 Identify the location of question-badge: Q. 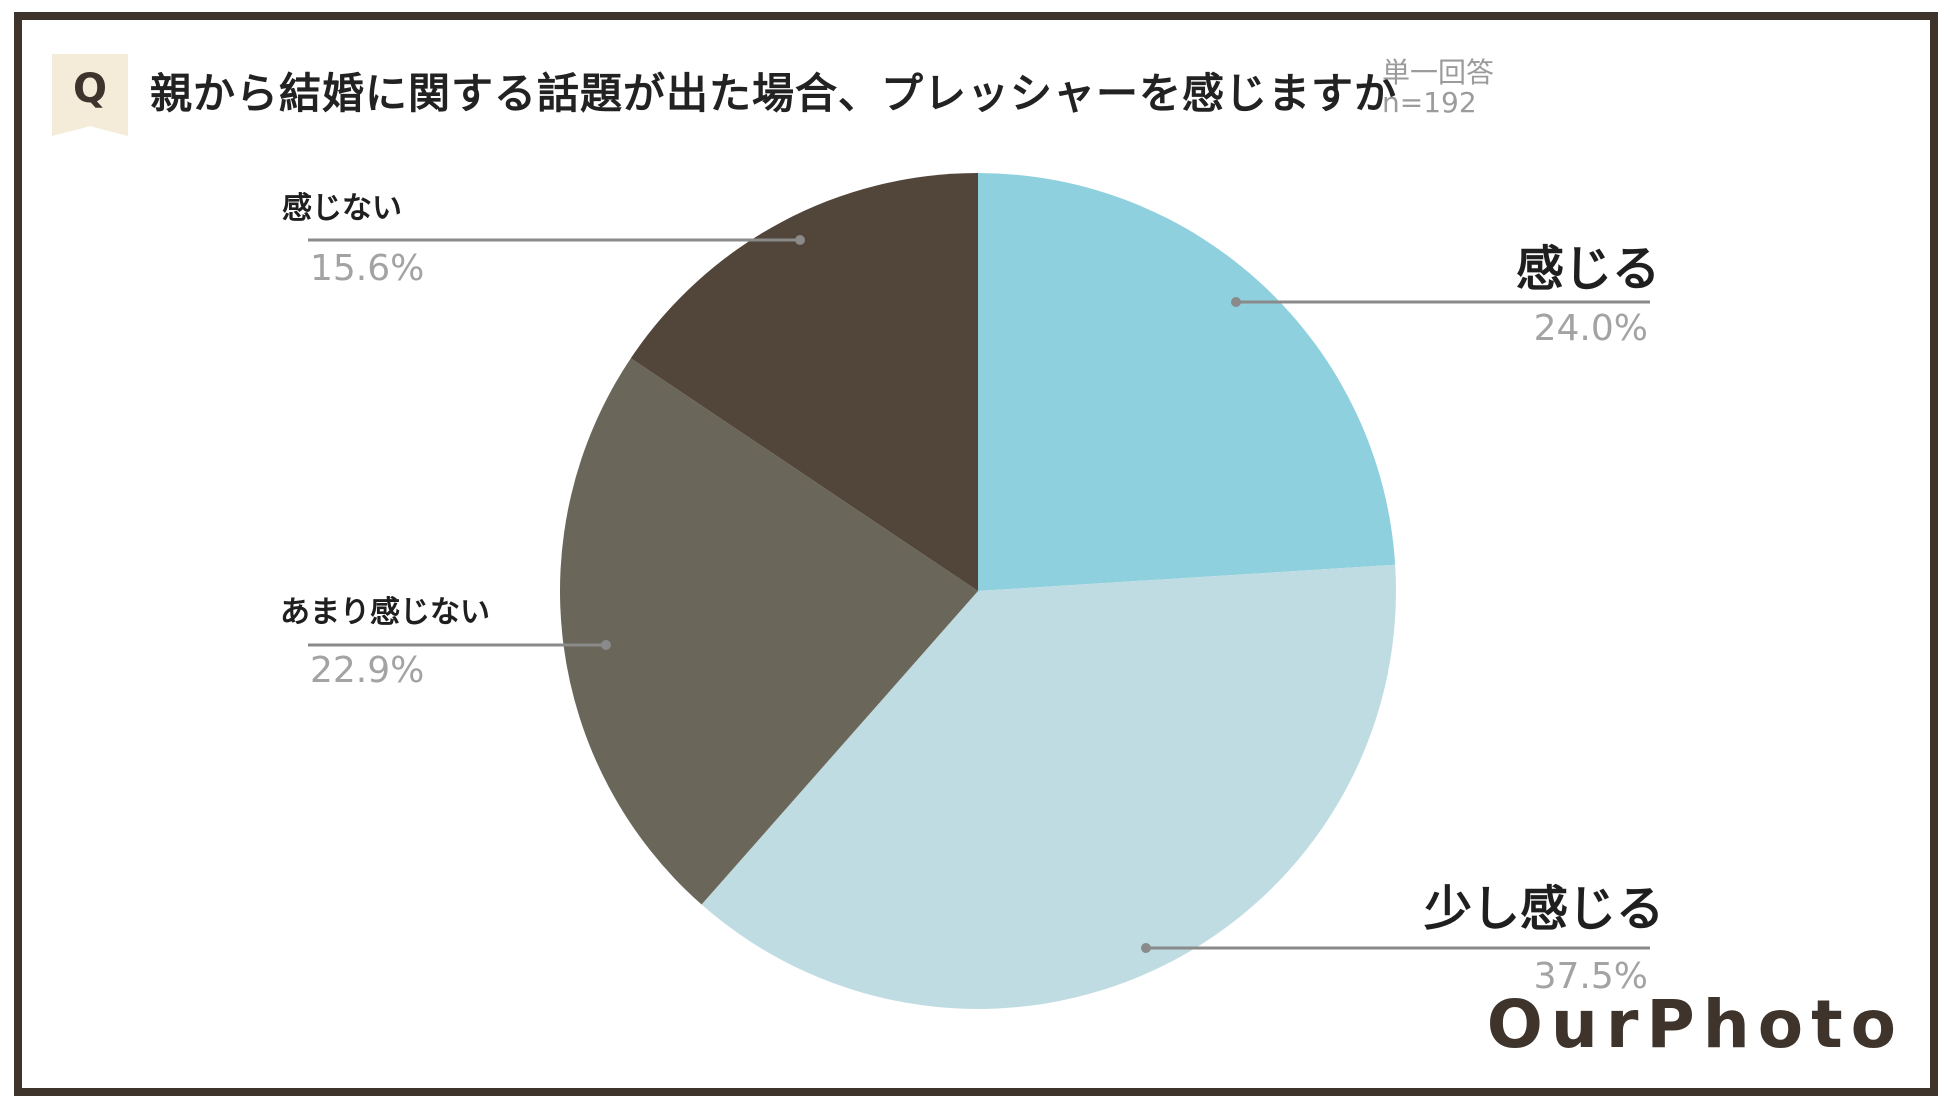
(90, 95).